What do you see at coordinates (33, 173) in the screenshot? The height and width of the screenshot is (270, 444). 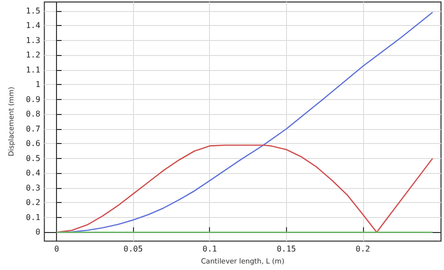 I see `y-tick-label: 0.4` at bounding box center [33, 173].